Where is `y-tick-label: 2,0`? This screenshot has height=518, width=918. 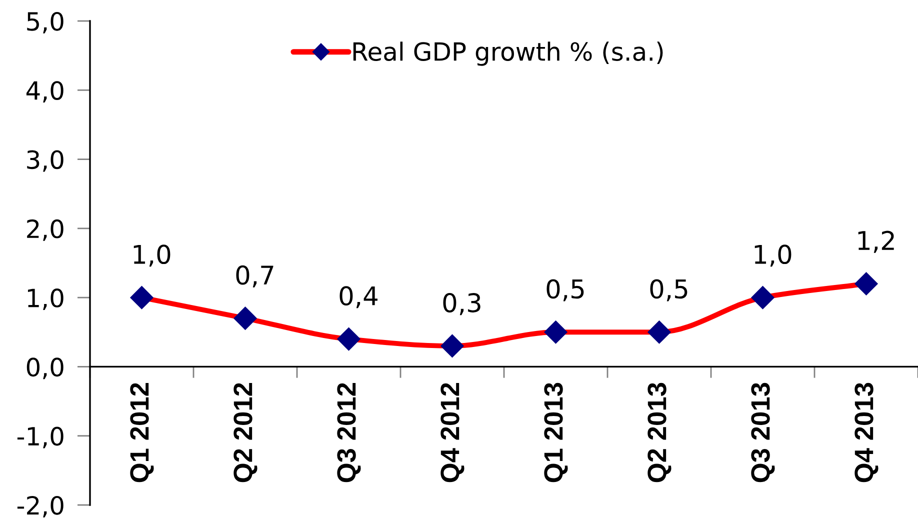
y-tick-label: 2,0 is located at coordinates (45, 230).